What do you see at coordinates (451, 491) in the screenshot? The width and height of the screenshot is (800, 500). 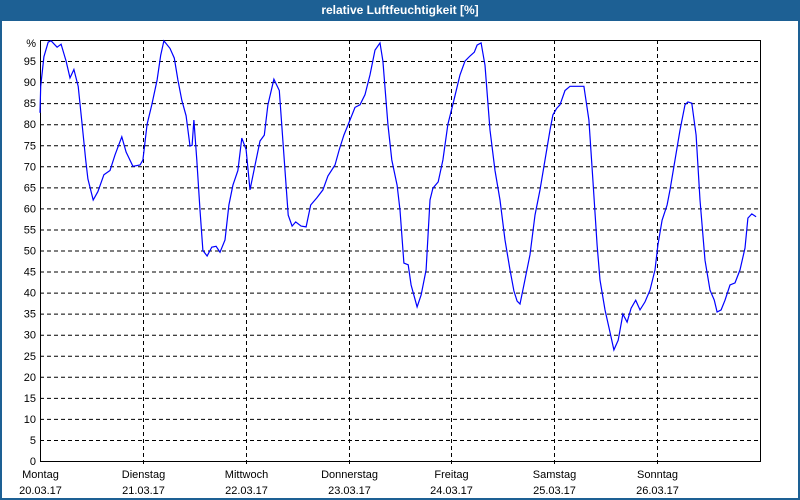 I see `x-tick-date-label: 24.03.17` at bounding box center [451, 491].